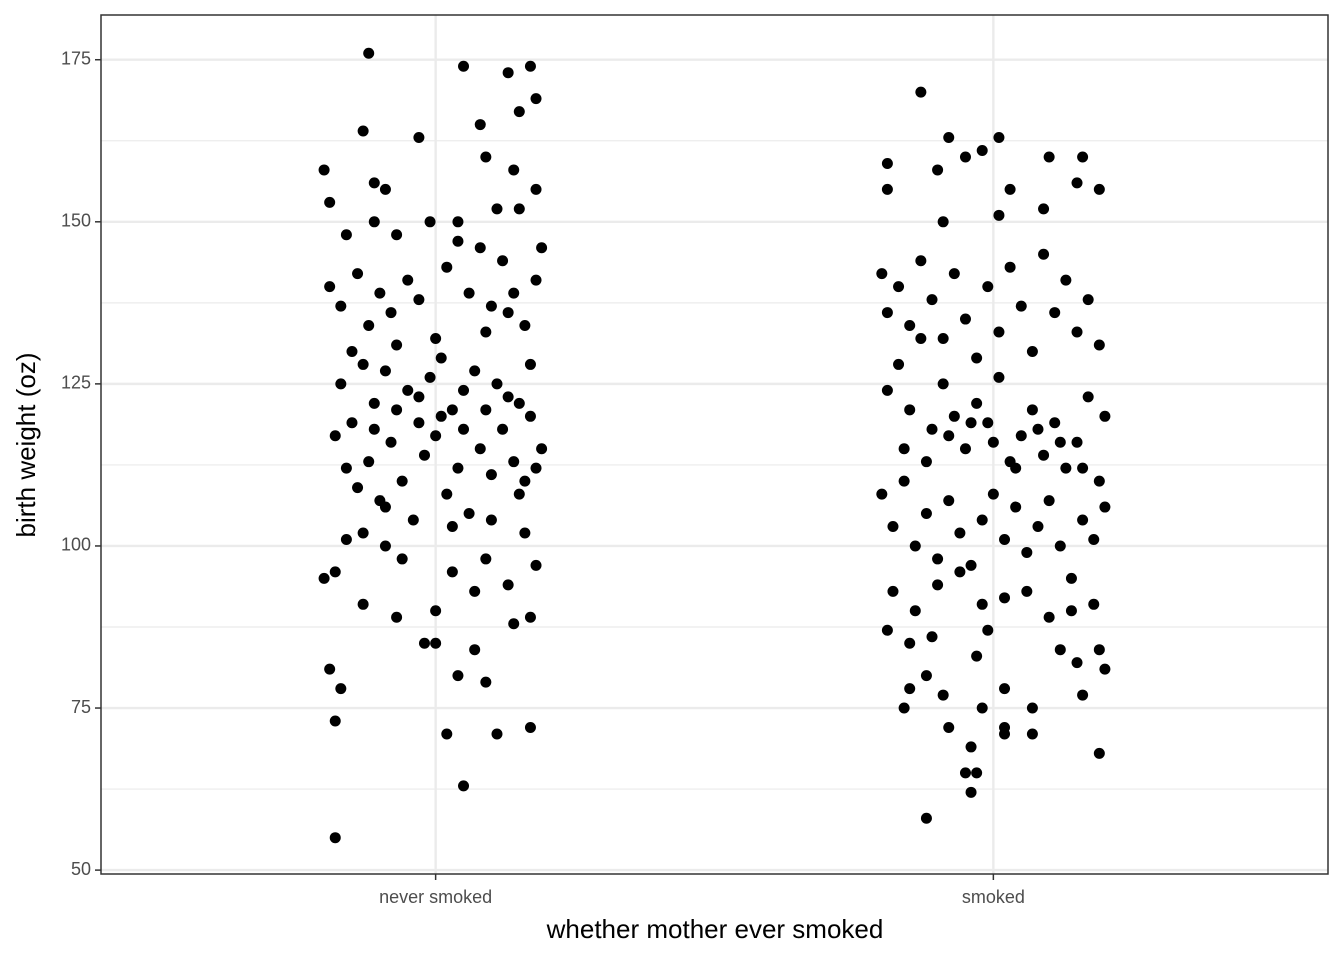 The image size is (1344, 960). Describe the element at coordinates (81, 707) in the screenshot. I see `y-tick-label: 75` at that location.